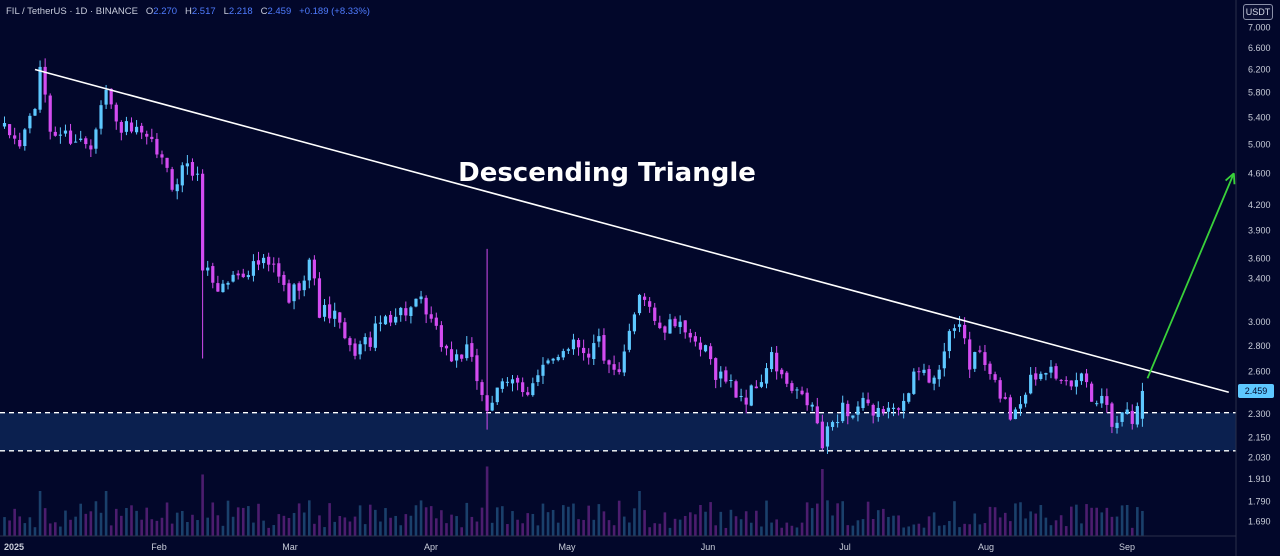  What do you see at coordinates (1258, 12) in the screenshot?
I see `currency-toggle-button: USDT` at bounding box center [1258, 12].